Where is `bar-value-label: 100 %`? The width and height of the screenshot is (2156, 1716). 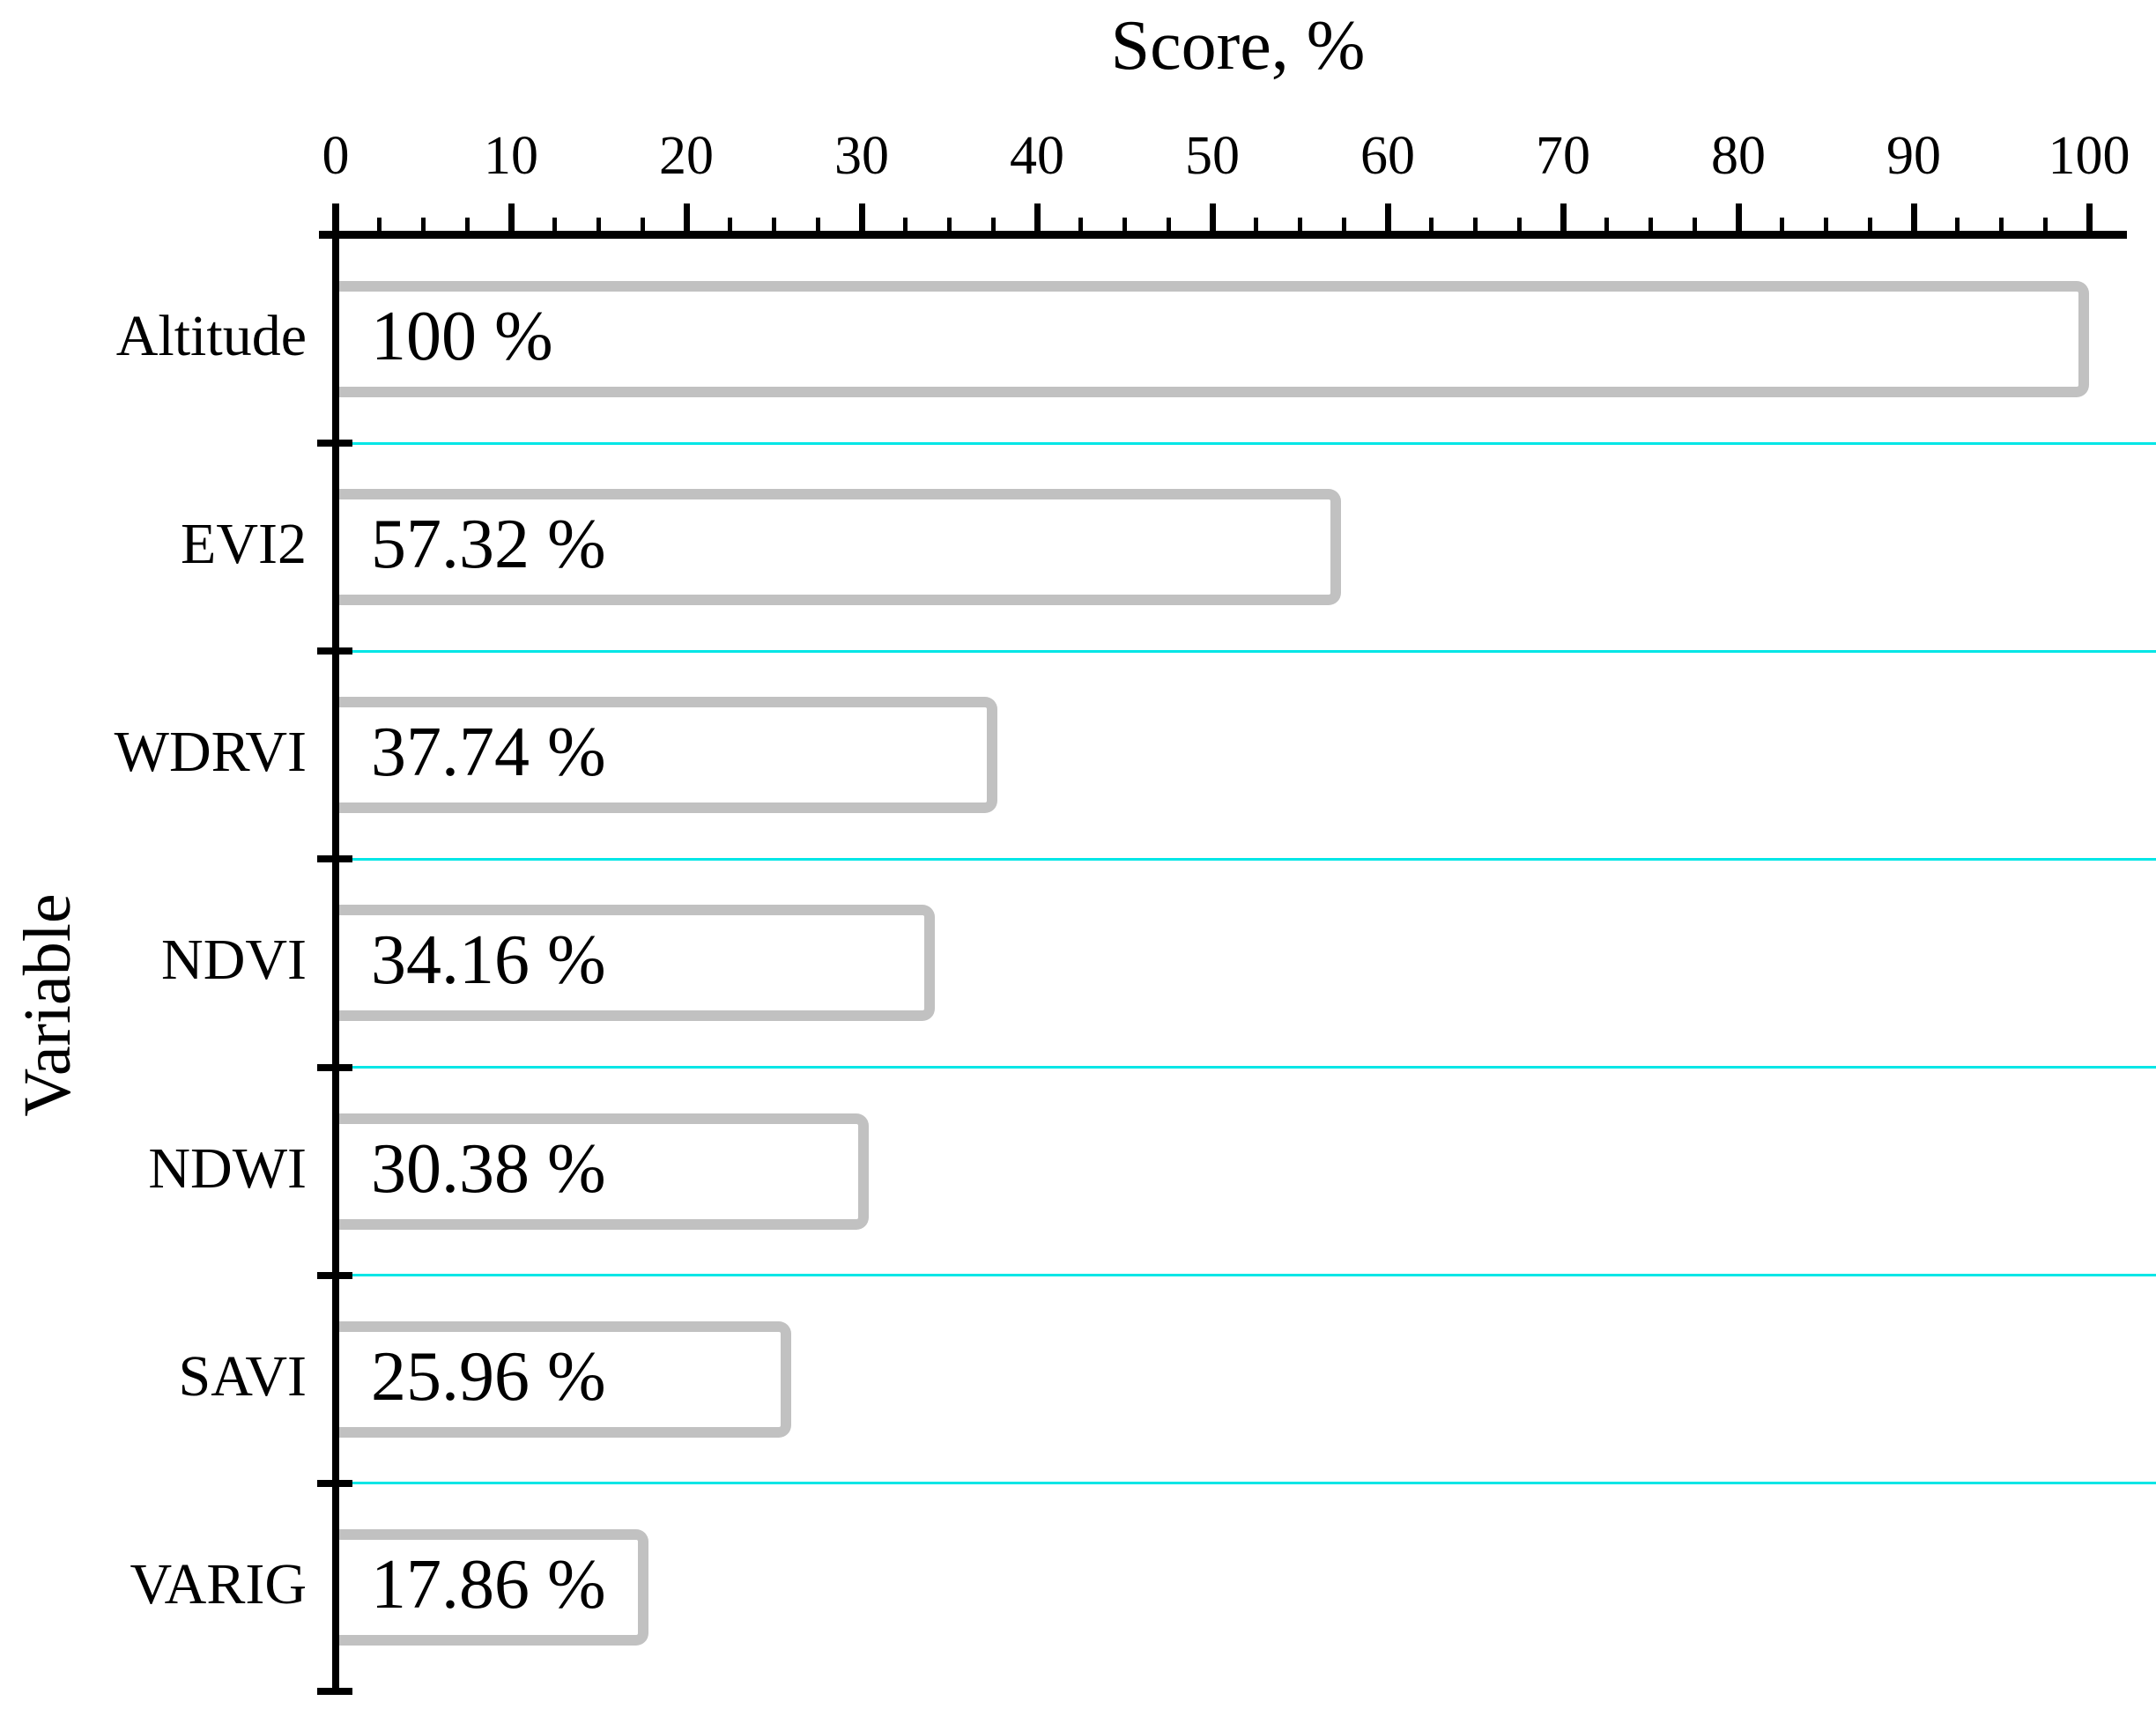
bar-value-label: 100 % is located at coordinates (462, 337).